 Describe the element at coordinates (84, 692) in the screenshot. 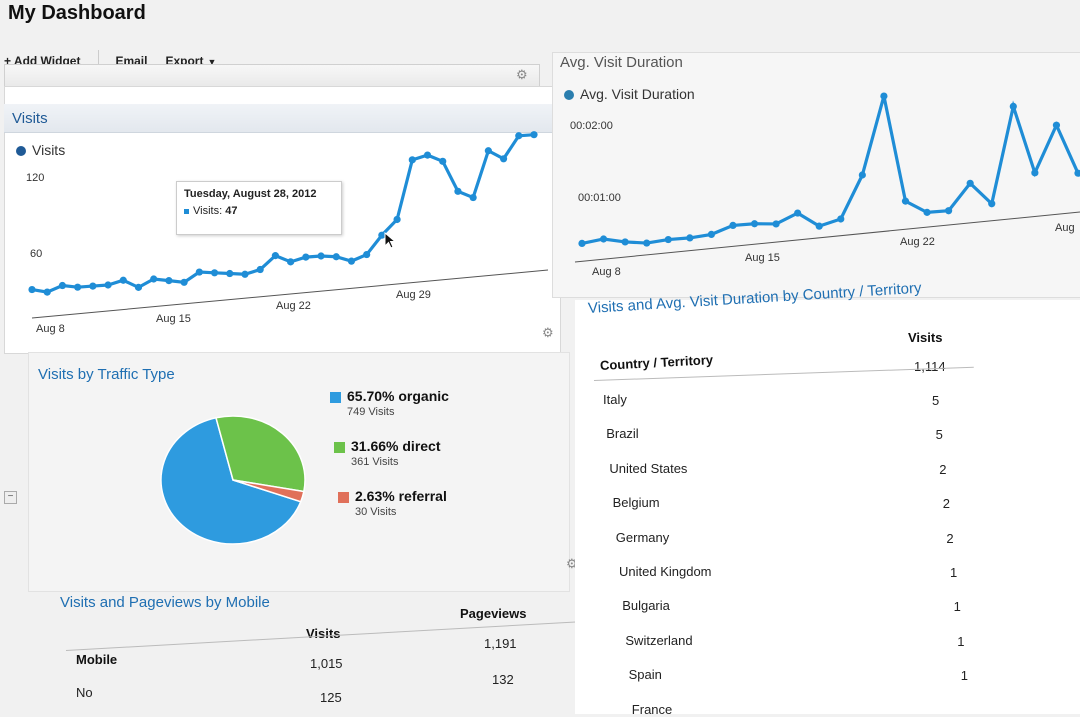

I see `mobile-row-label: No` at that location.